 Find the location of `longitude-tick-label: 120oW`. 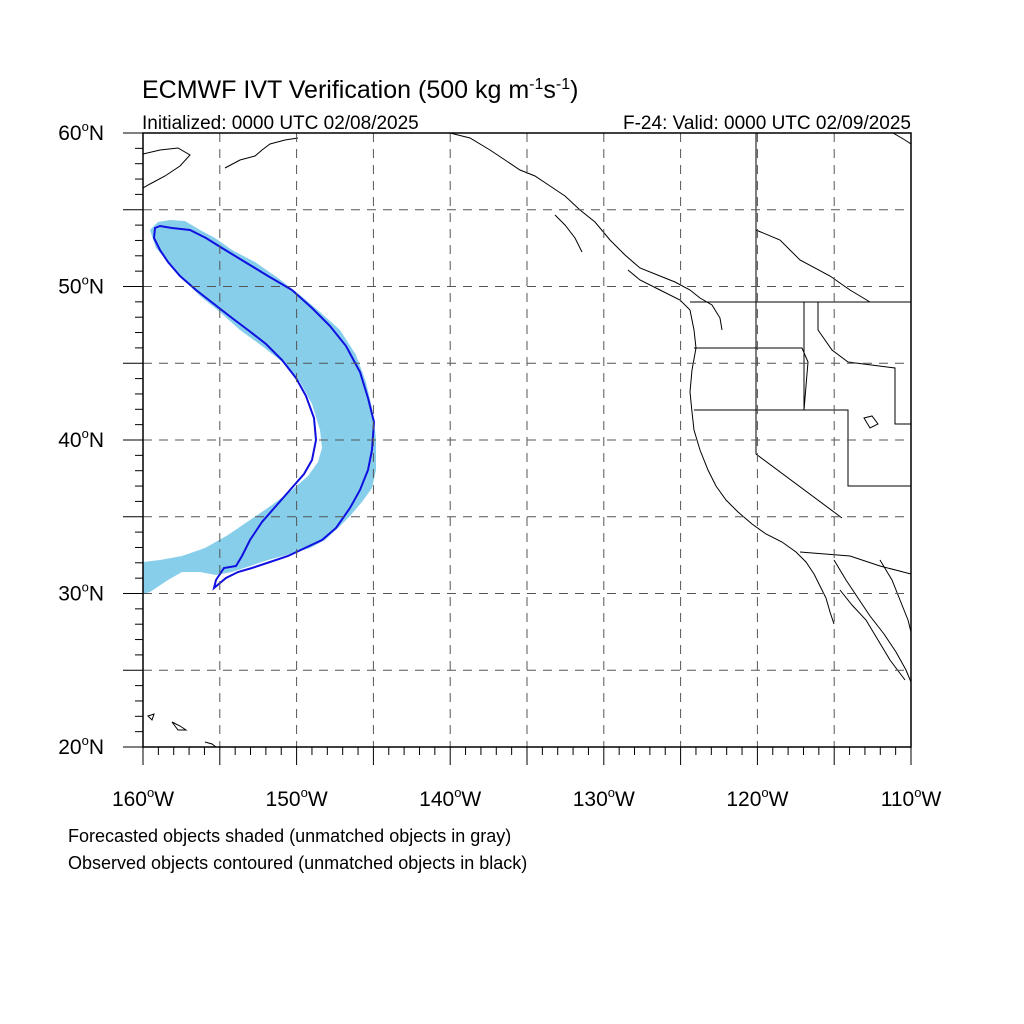

longitude-tick-label: 120oW is located at coordinates (757, 798).